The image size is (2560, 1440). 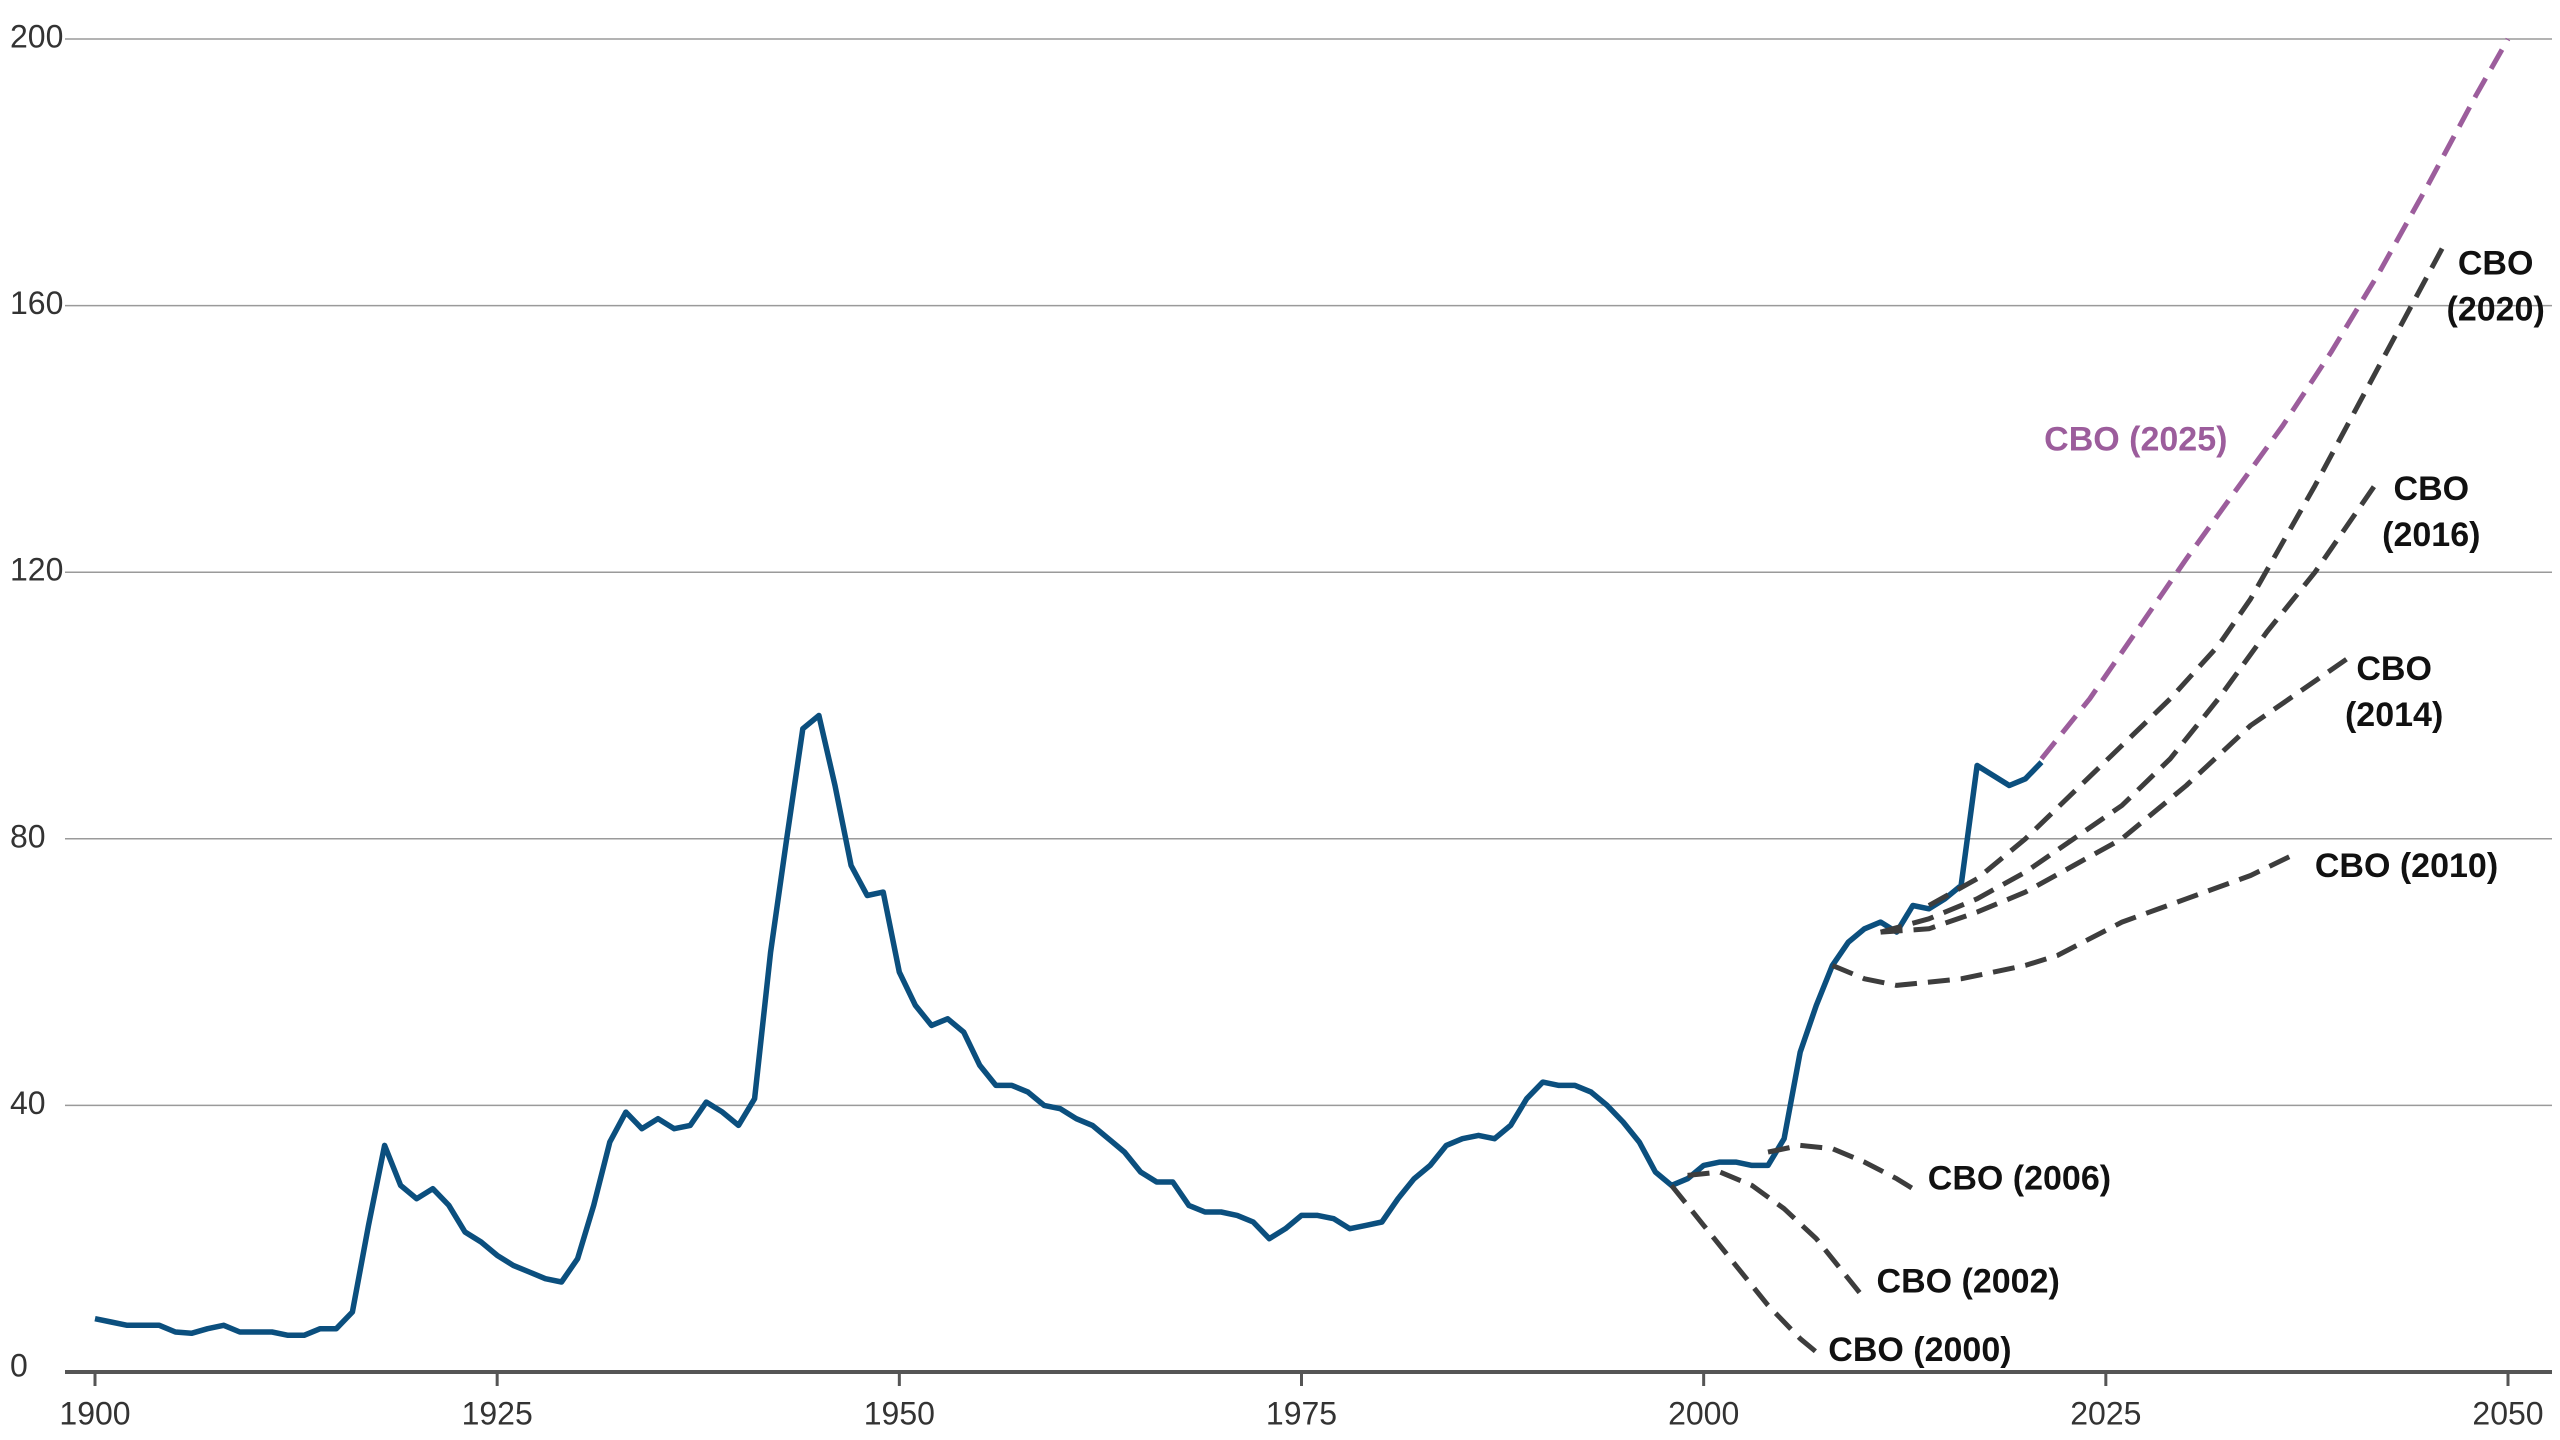 I want to click on series-label: CBO (2000), so click(x=1919, y=1350).